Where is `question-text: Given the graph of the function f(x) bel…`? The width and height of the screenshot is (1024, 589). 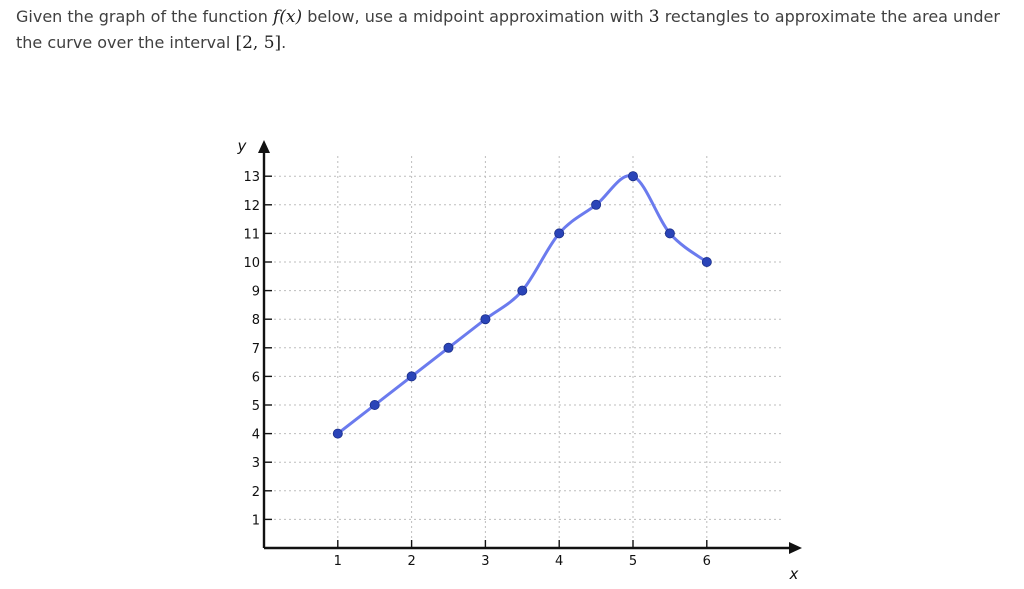
question-text: Given the graph of the function f(x) bel… is located at coordinates (516, 30).